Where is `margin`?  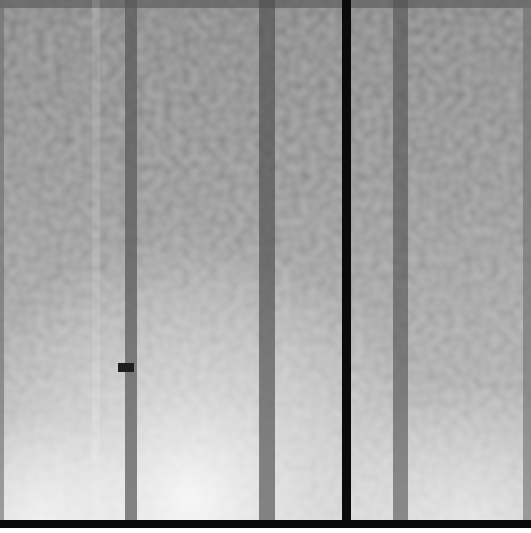
margin is located at coordinates (265, 530).